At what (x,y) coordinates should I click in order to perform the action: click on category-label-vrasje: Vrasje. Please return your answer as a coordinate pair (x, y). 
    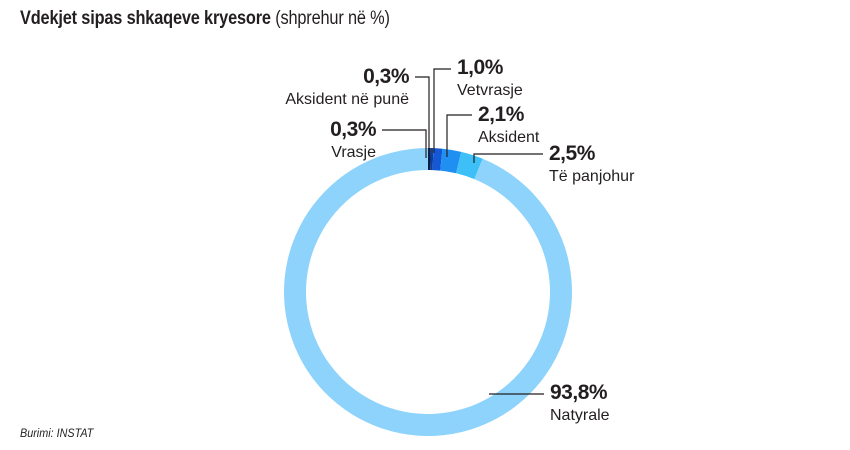
    Looking at the image, I should click on (353, 152).